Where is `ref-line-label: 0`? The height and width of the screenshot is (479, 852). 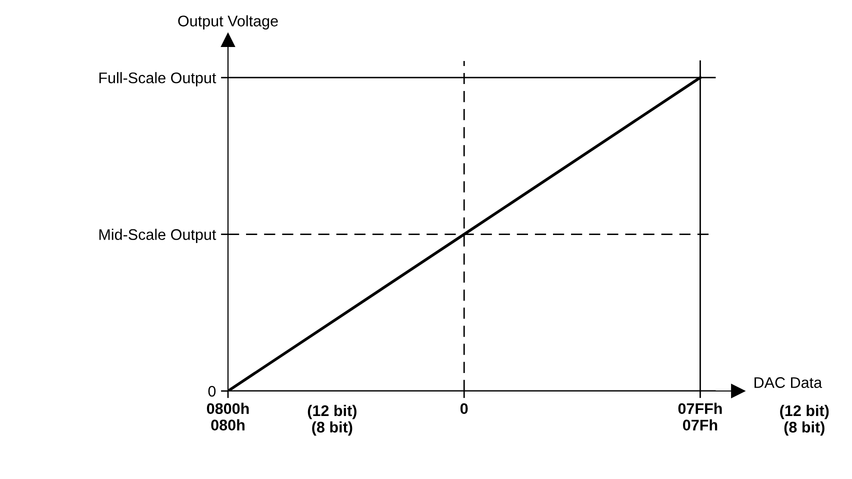 ref-line-label: 0 is located at coordinates (212, 391).